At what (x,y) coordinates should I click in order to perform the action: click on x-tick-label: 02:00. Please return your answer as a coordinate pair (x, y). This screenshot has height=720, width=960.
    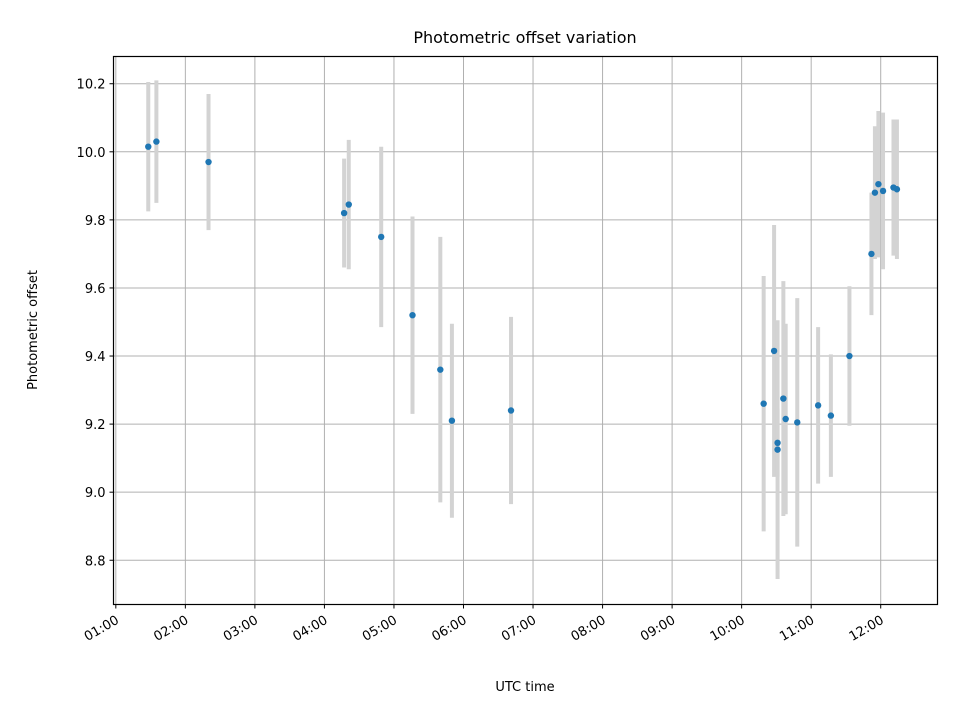
    Looking at the image, I should click on (171, 629).